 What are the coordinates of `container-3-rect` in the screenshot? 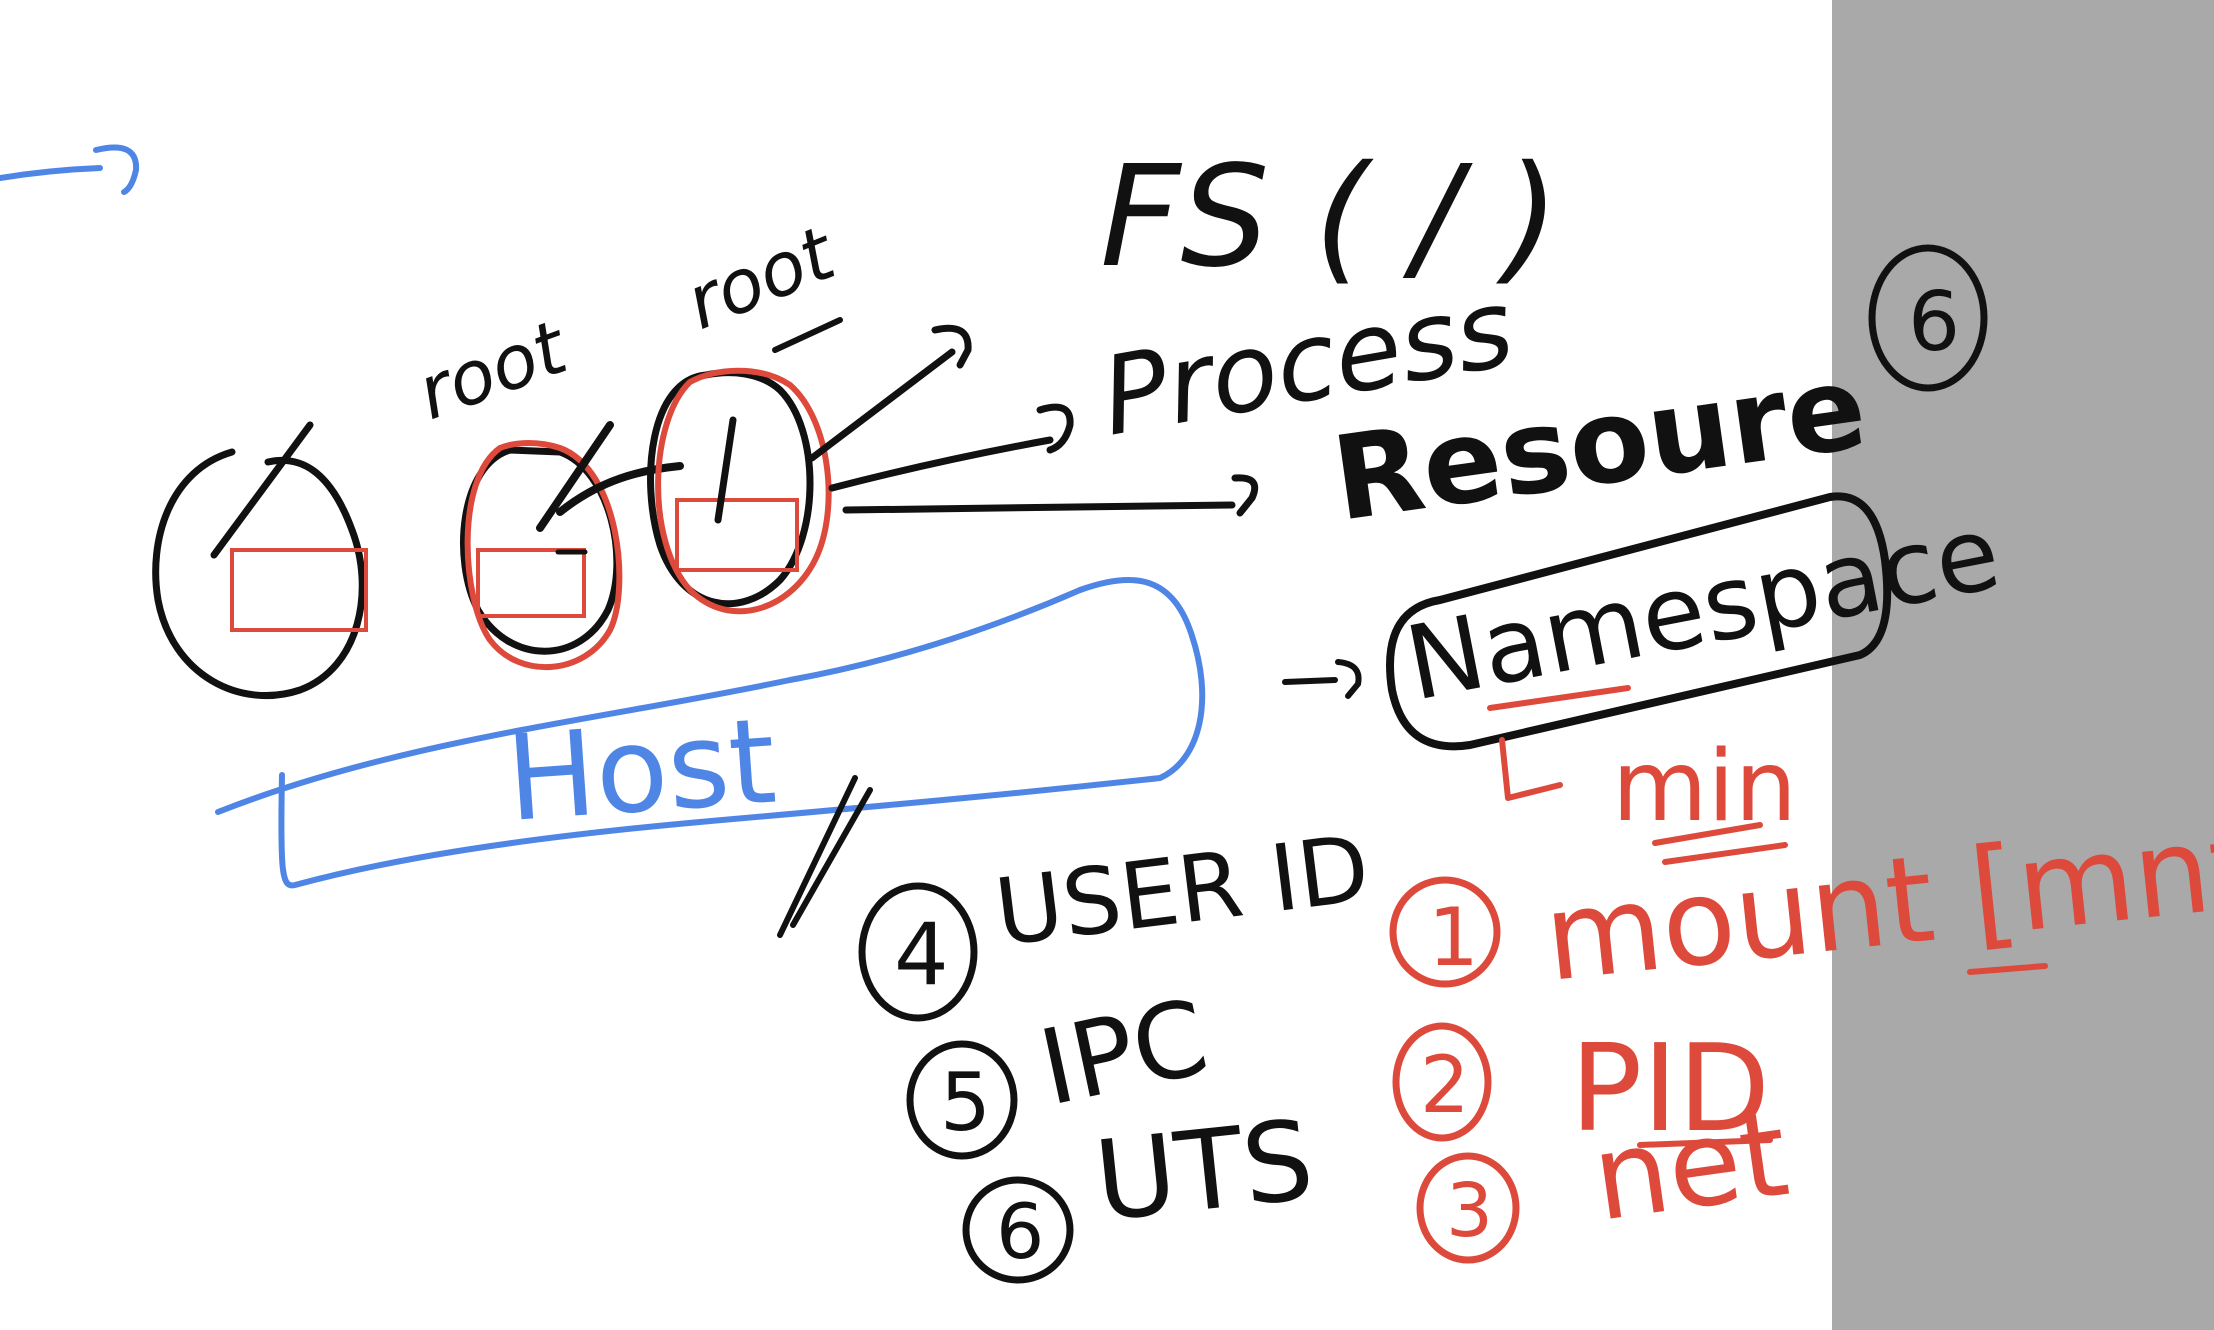 It's located at (737, 535).